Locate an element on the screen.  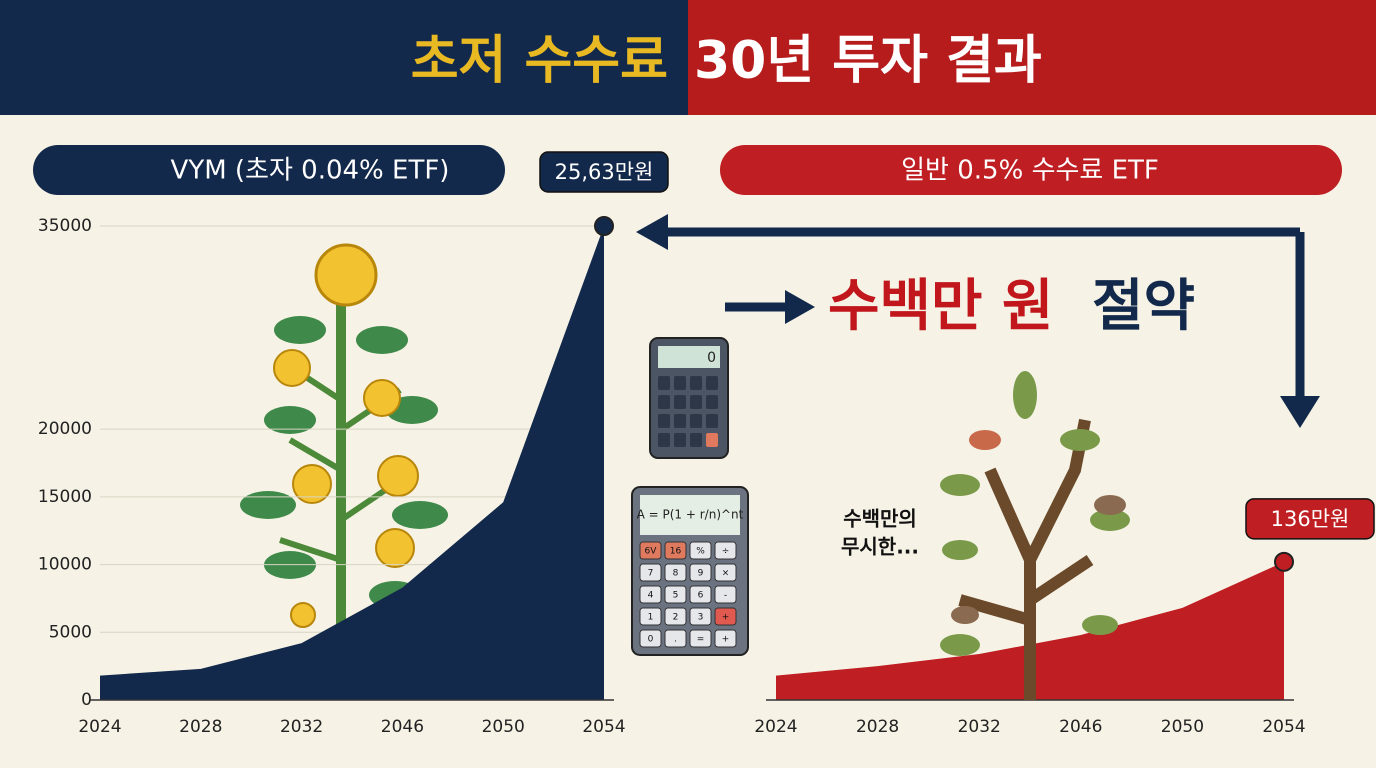
calculator-display: 0 is located at coordinates (711, 358).